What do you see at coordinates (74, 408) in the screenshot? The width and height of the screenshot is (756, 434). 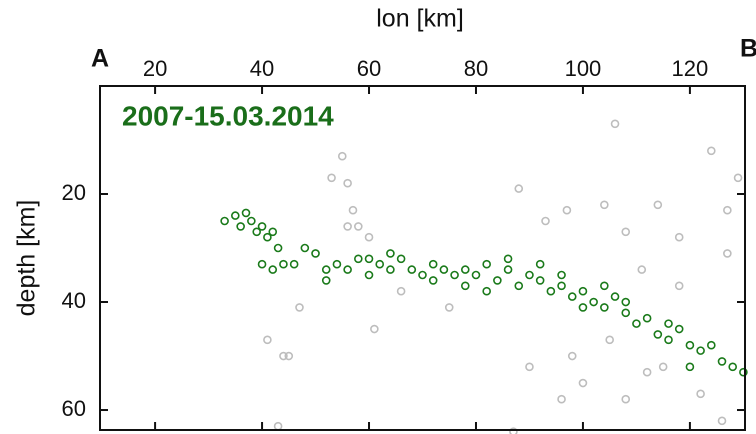 I see `y-tick-label: 60` at bounding box center [74, 408].